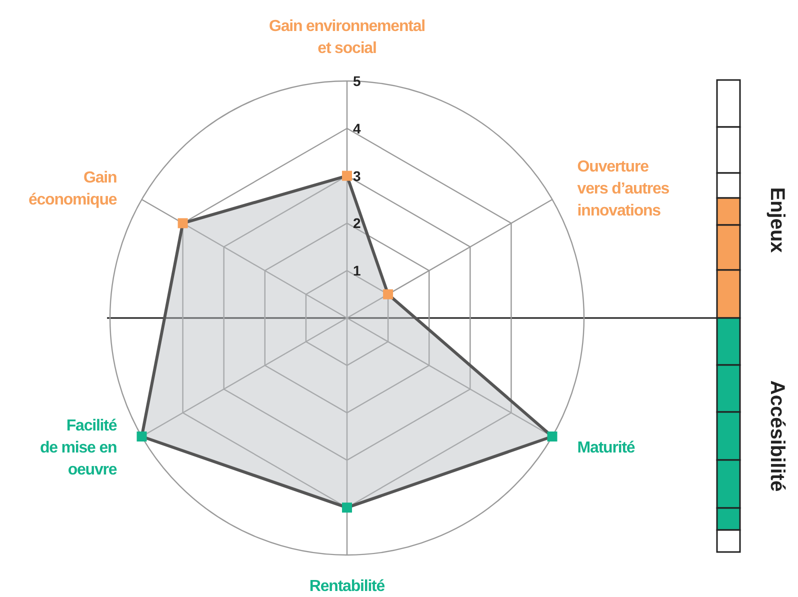  What do you see at coordinates (777, 436) in the screenshot?
I see `text: Accésibilité` at bounding box center [777, 436].